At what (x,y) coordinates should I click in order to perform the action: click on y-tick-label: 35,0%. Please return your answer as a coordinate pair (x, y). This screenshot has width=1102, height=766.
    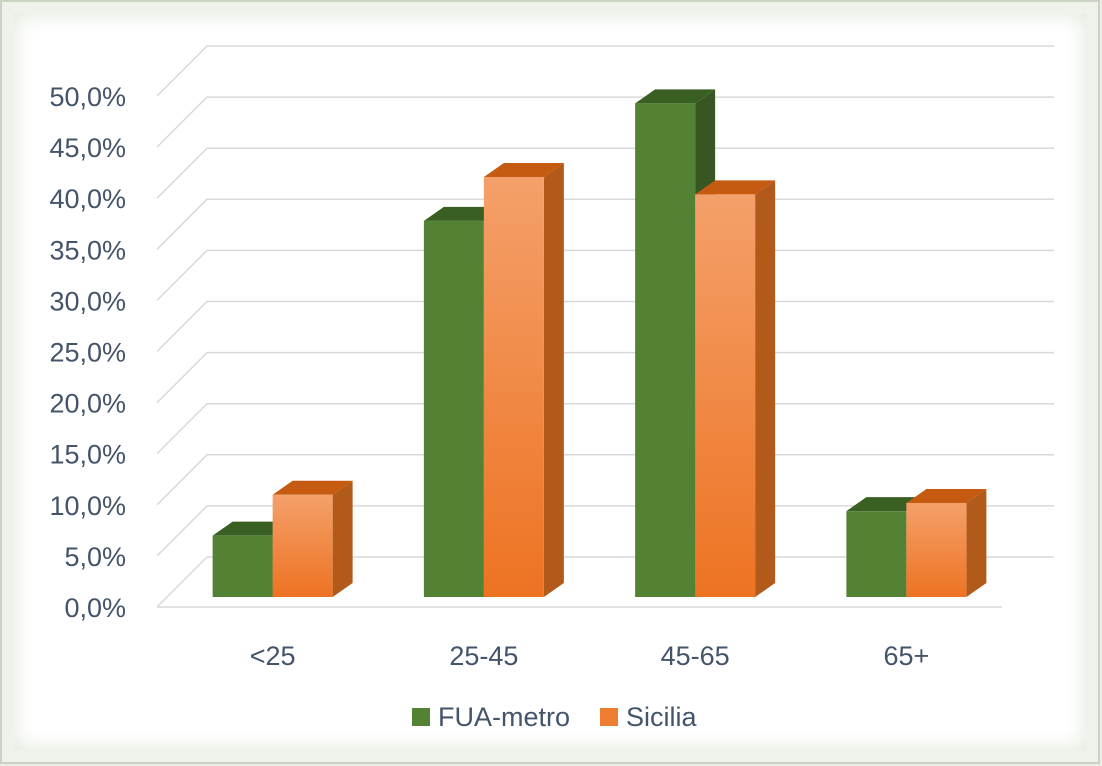
    Looking at the image, I should click on (87, 250).